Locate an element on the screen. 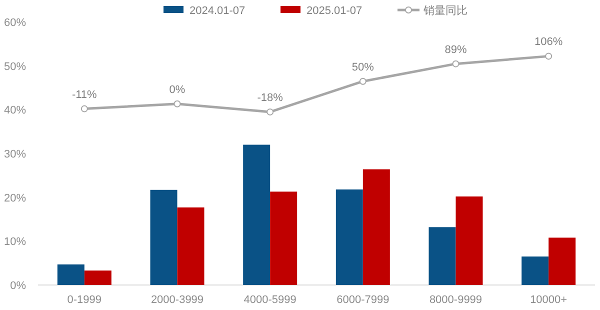 This screenshot has height=310, width=600. legend-label: 销量同比 is located at coordinates (445, 10).